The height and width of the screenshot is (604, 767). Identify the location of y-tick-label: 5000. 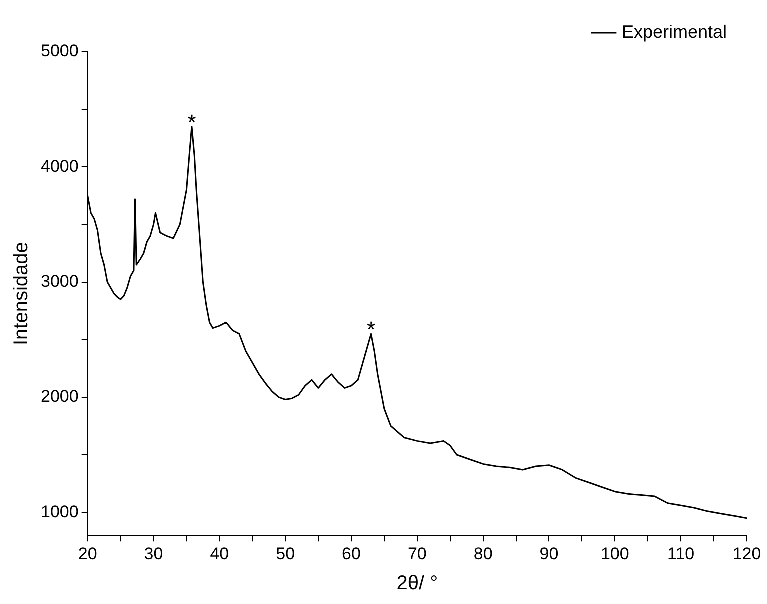
(59, 51).